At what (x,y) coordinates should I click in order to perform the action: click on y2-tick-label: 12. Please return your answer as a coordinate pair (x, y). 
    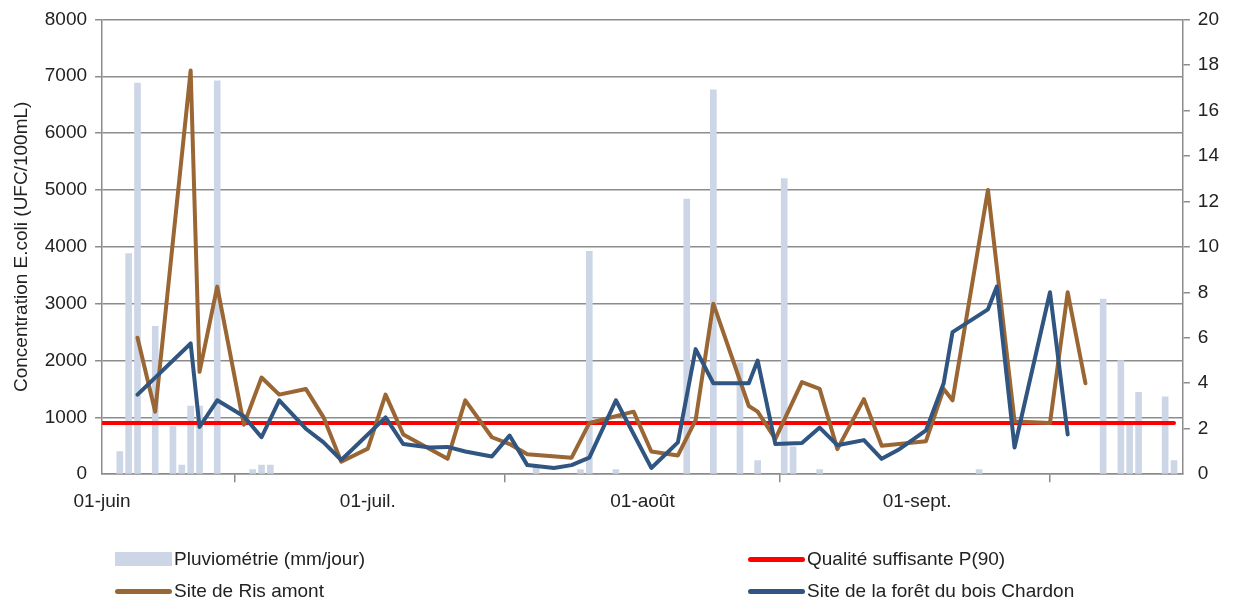
    Looking at the image, I should click on (1208, 200).